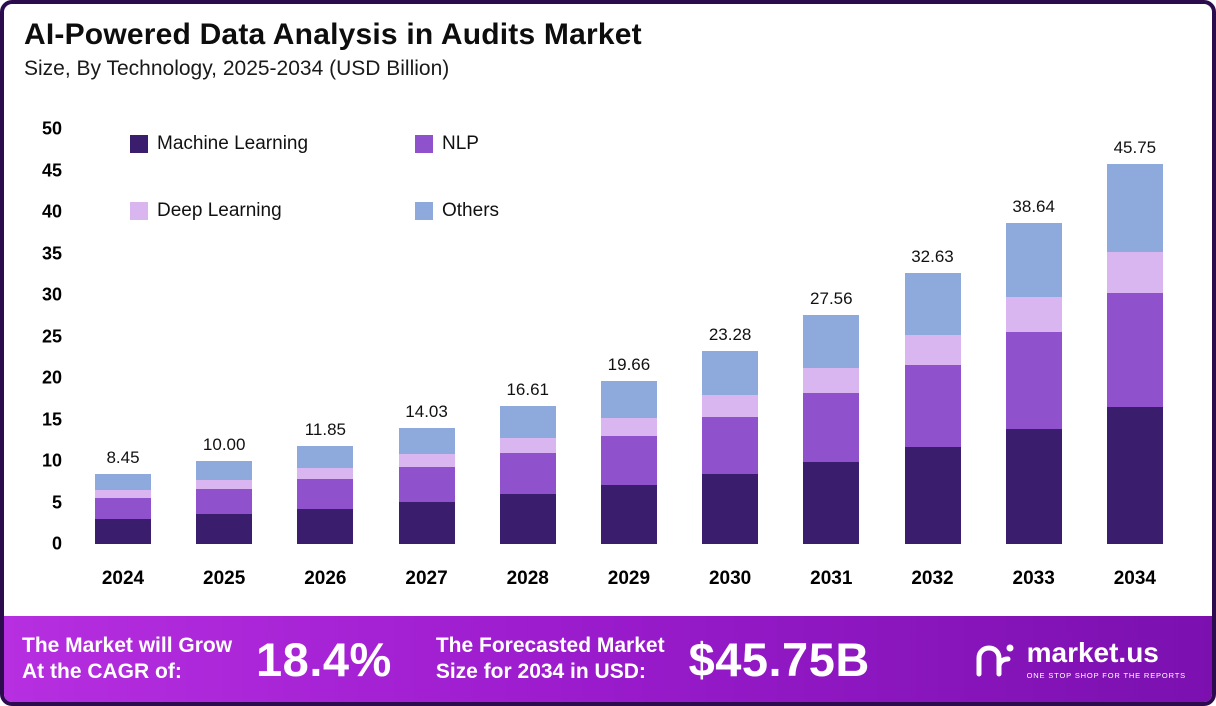 The height and width of the screenshot is (706, 1216). What do you see at coordinates (932, 578) in the screenshot?
I see `x-axis-label: 2032` at bounding box center [932, 578].